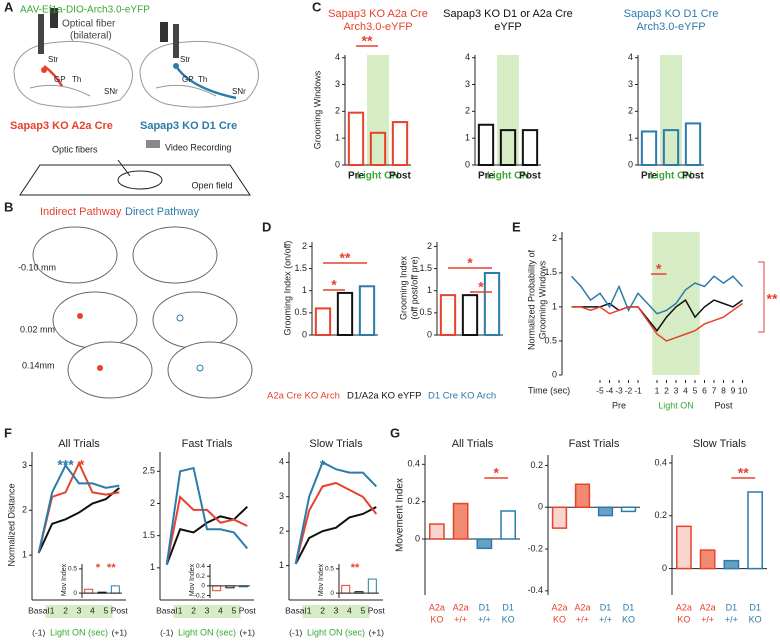  I want to click on label: (-1), so click(295, 632).